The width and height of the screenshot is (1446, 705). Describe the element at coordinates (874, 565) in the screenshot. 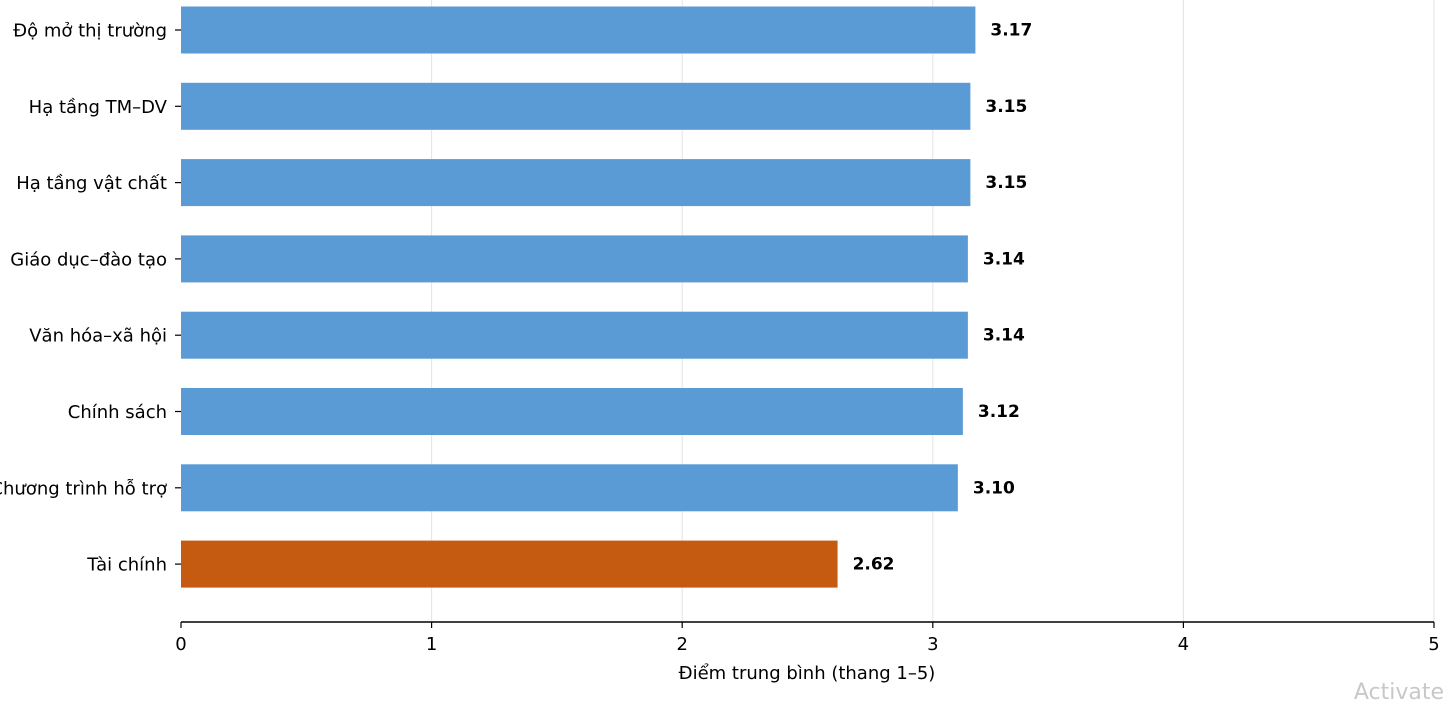

I see `value-label: 2.62` at that location.